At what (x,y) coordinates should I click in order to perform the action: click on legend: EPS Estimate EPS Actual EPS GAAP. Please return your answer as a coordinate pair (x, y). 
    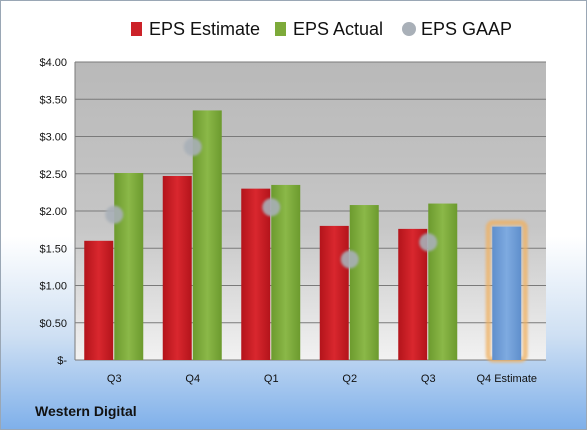
    Looking at the image, I should click on (321, 29).